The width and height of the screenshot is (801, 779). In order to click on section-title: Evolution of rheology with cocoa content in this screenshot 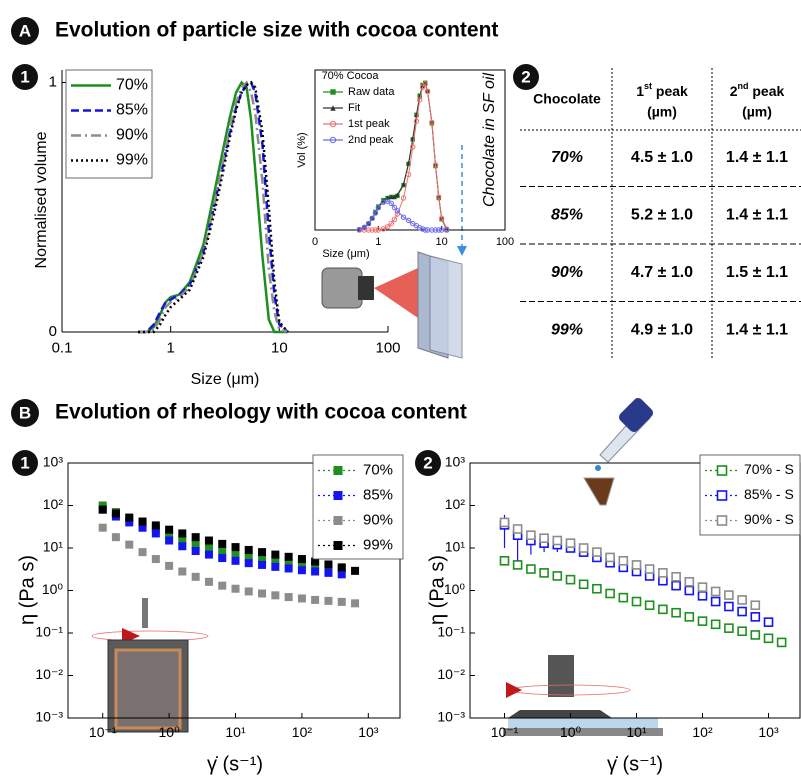, I will do `click(261, 412)`.